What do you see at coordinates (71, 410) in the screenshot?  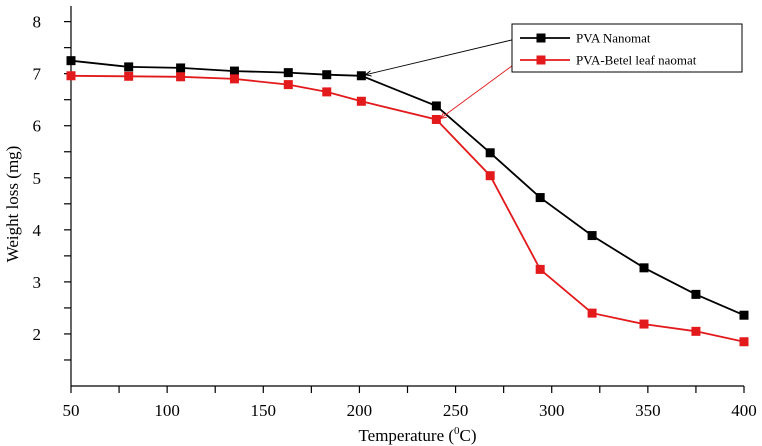 I see `x-tick-label: 50` at bounding box center [71, 410].